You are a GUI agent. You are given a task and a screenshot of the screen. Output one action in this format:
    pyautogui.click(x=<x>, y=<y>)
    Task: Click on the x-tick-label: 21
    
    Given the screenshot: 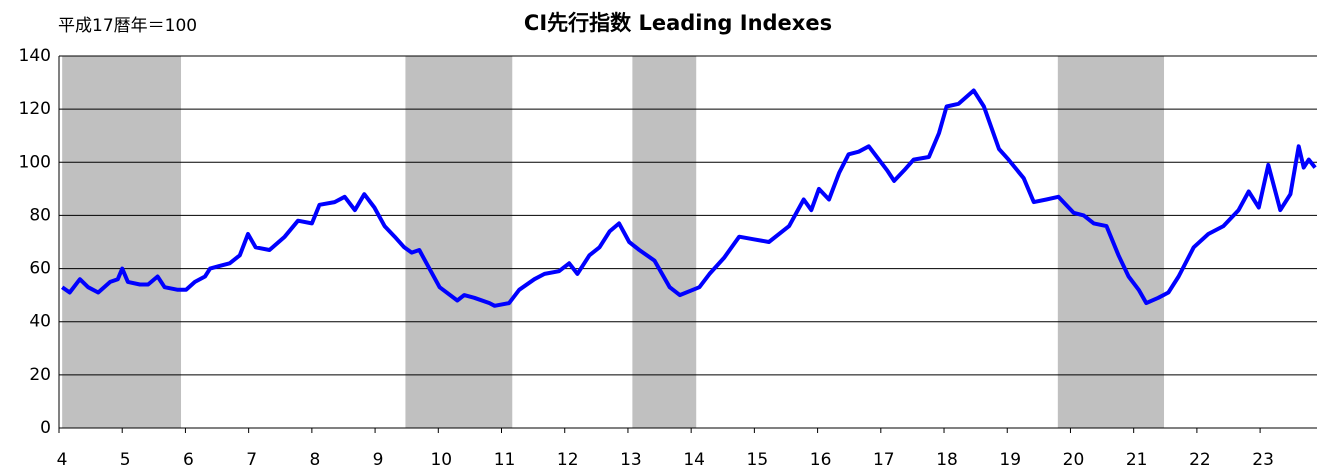 What is the action you would take?
    pyautogui.click(x=1137, y=460)
    